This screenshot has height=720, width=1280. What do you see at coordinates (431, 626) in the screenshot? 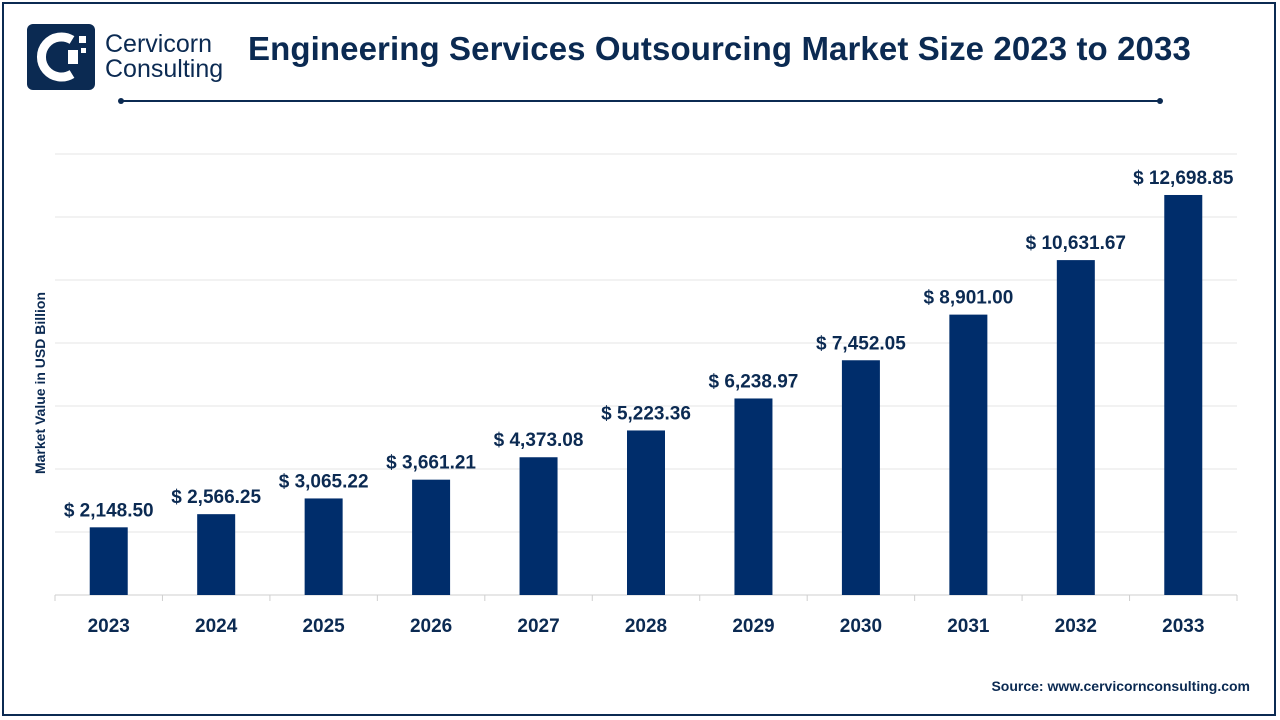
I see `x-tick-label-2026: 2026` at bounding box center [431, 626].